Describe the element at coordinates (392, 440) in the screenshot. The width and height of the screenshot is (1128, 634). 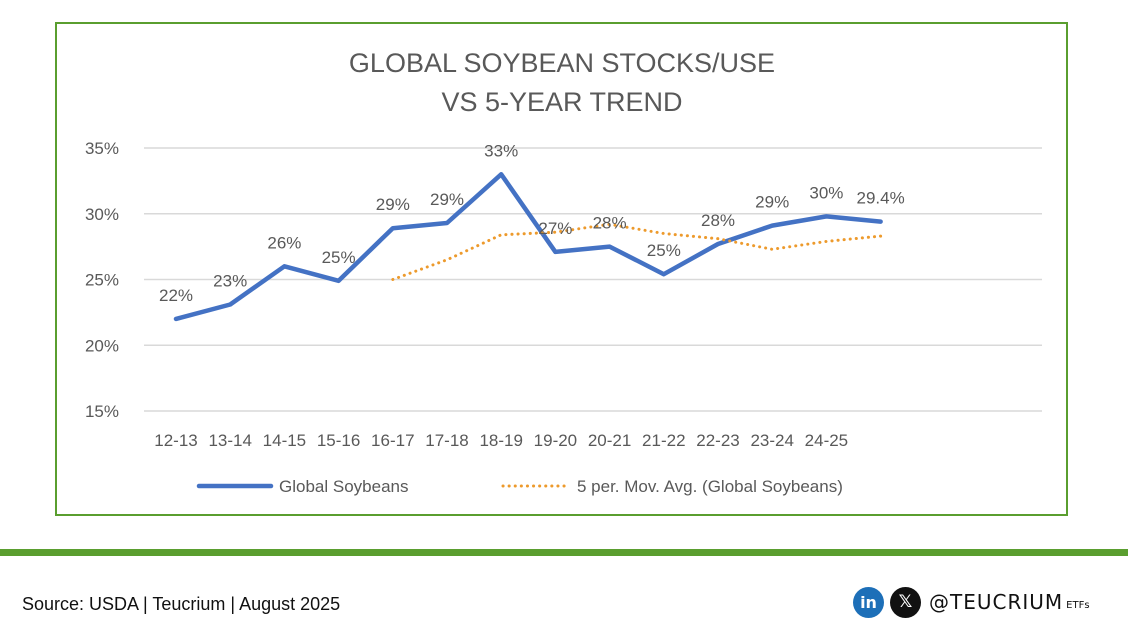
I see `x-tick-label: 16-17` at that location.